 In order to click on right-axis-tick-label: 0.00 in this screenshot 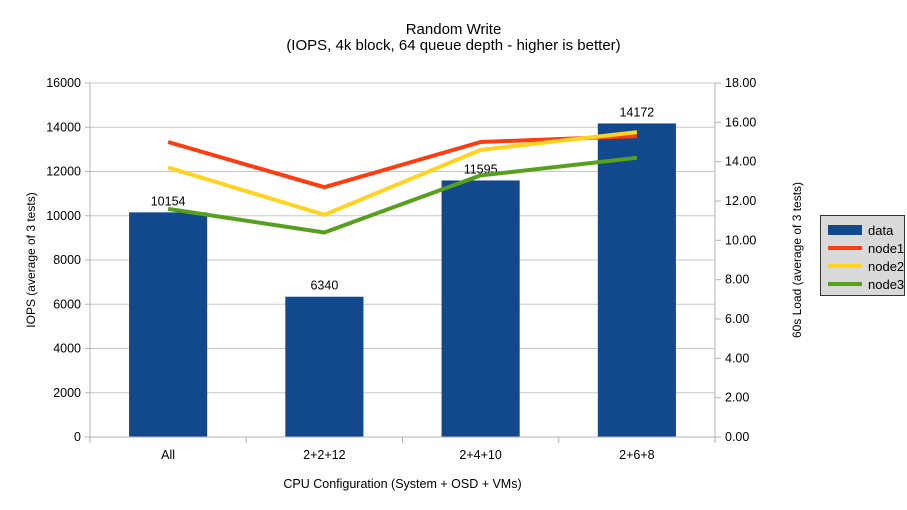, I will do `click(737, 437)`.